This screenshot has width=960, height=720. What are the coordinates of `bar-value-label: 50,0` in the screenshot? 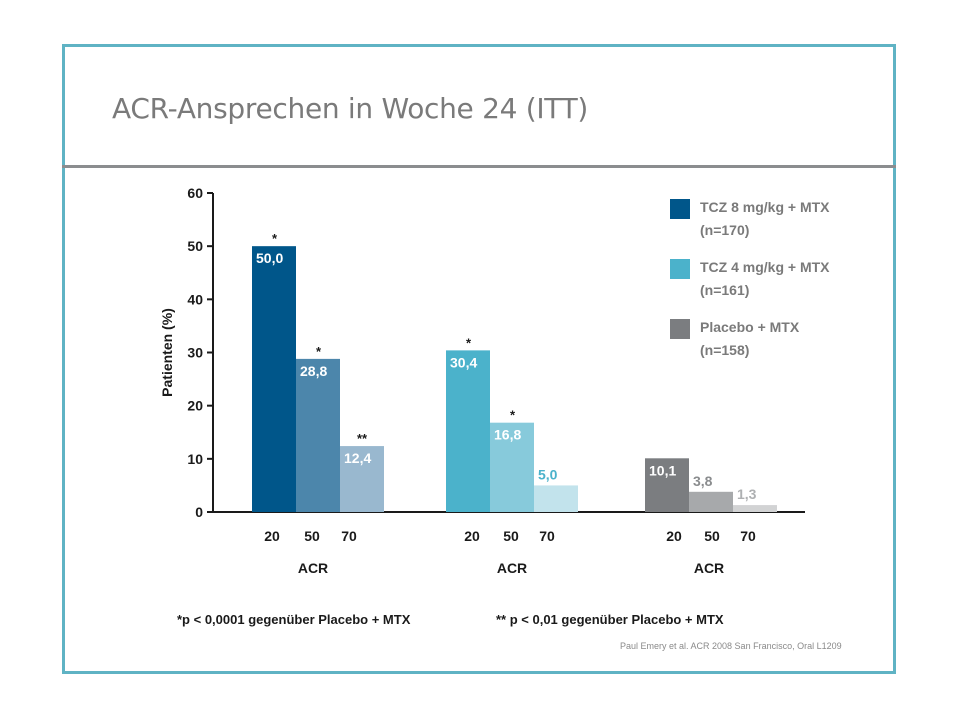 It's located at (269, 258).